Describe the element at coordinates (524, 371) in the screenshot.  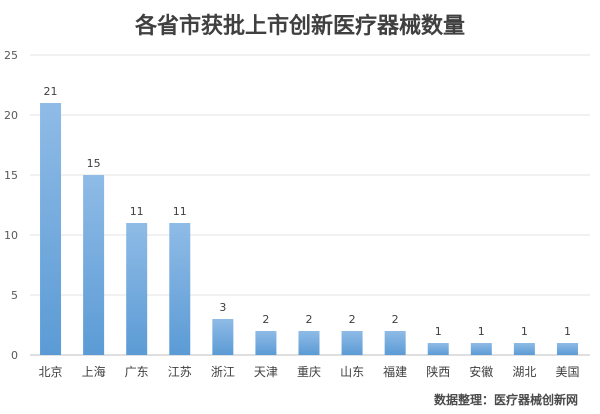
I see `x-tick-label: 湖北` at that location.